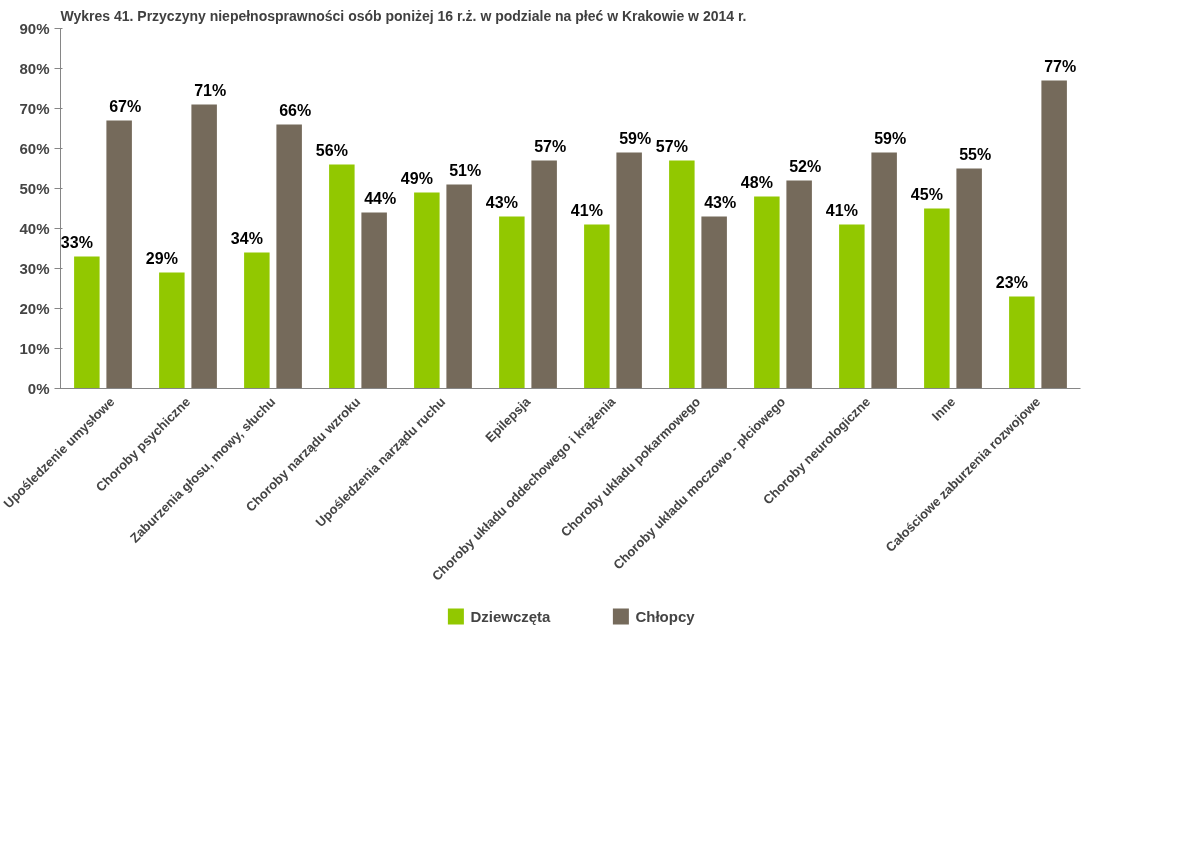 The image size is (1198, 867). Describe the element at coordinates (34, 228) in the screenshot. I see `y-tick-label: 40%` at that location.